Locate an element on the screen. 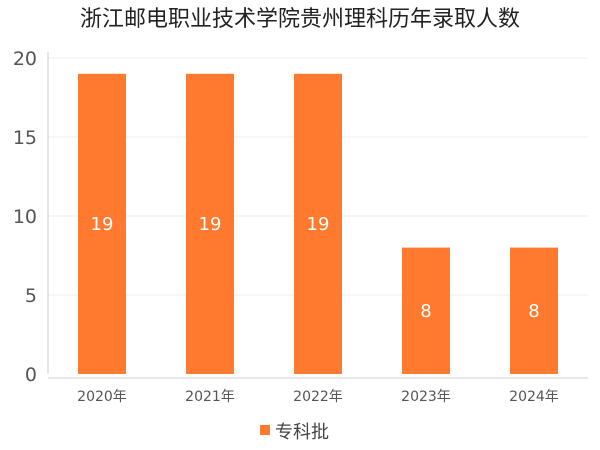 This screenshot has width=600, height=450. y-tick-label: 10 is located at coordinates (25, 217).